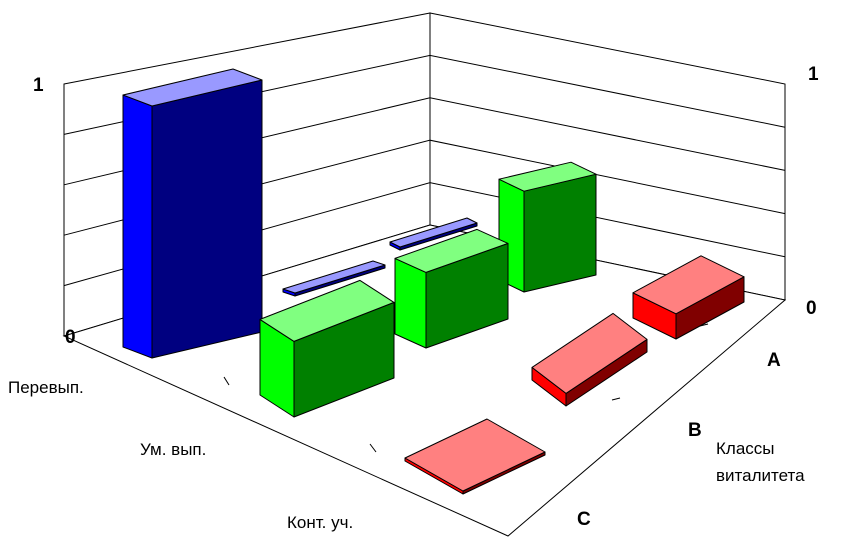 The height and width of the screenshot is (540, 847). What do you see at coordinates (38, 85) in the screenshot?
I see `y-tick-left-top: 1` at bounding box center [38, 85].